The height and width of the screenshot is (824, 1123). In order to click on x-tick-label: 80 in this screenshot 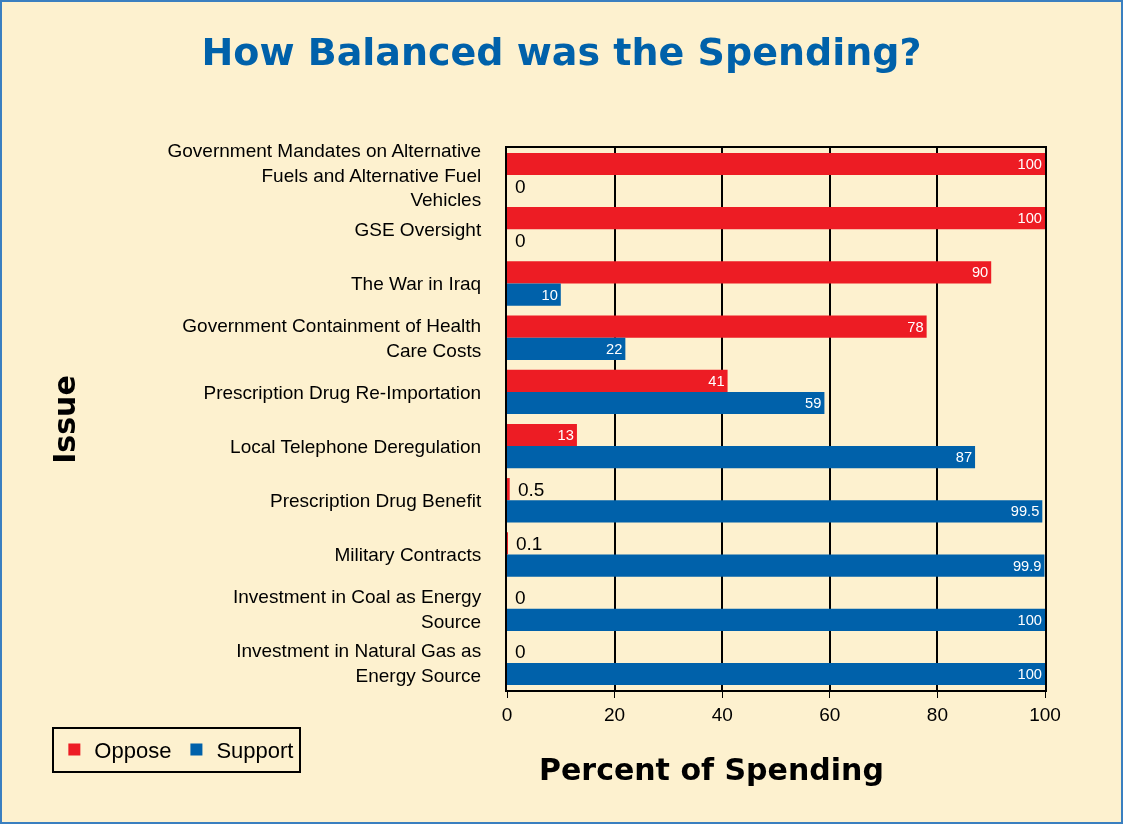, I will do `click(937, 714)`.